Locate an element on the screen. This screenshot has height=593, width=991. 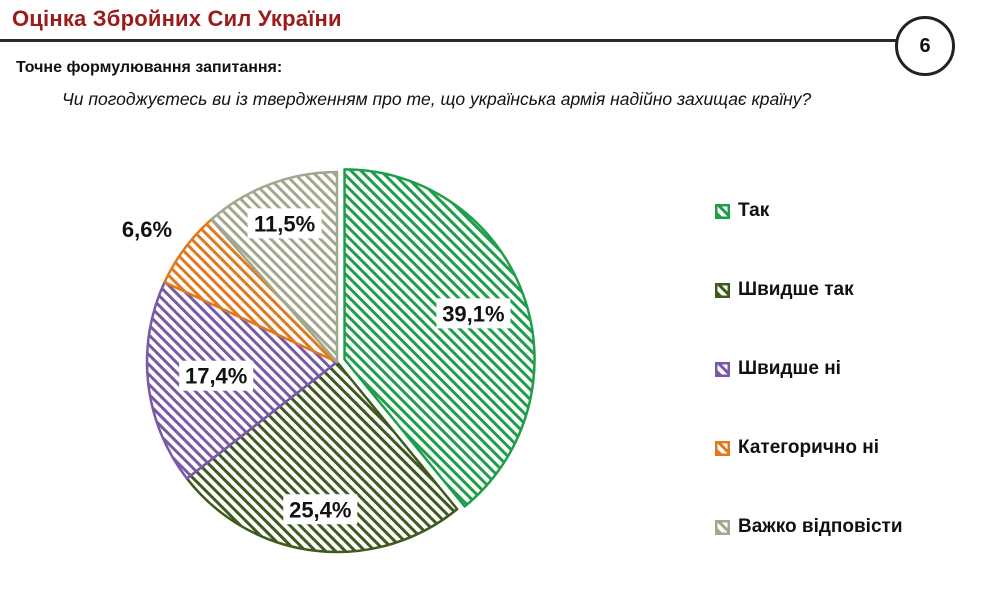
page-title: Оцінка Збройних Сил України is located at coordinates (177, 18).